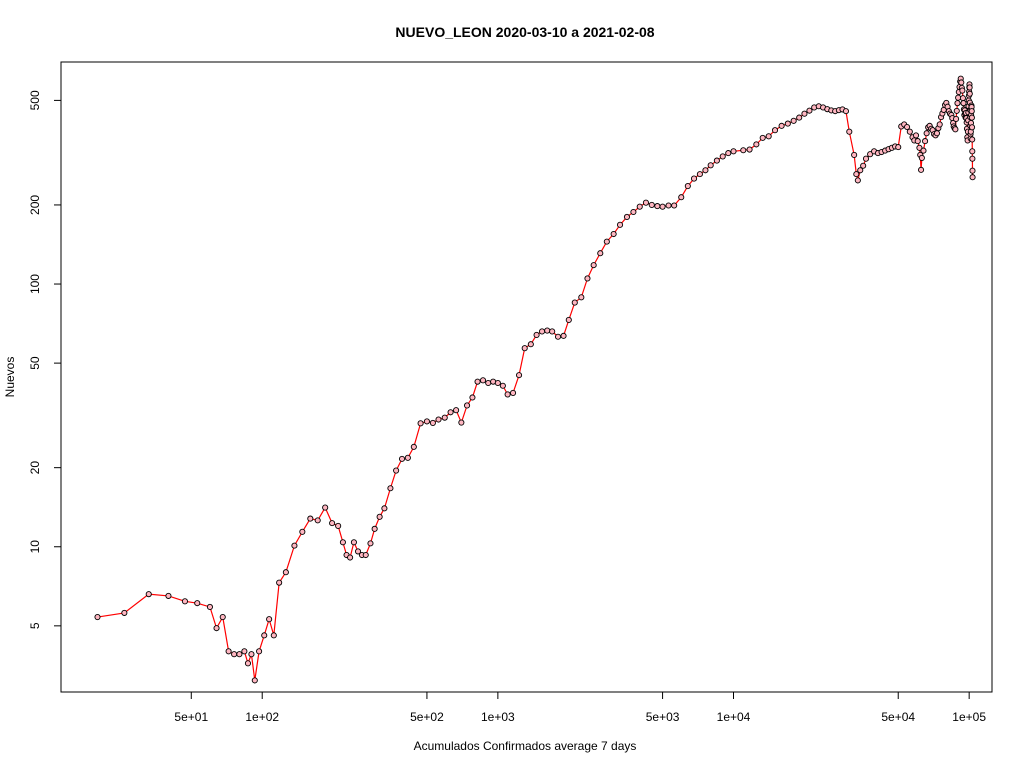 This screenshot has height=768, width=1024. I want to click on y-tick-label: 100, so click(35, 284).